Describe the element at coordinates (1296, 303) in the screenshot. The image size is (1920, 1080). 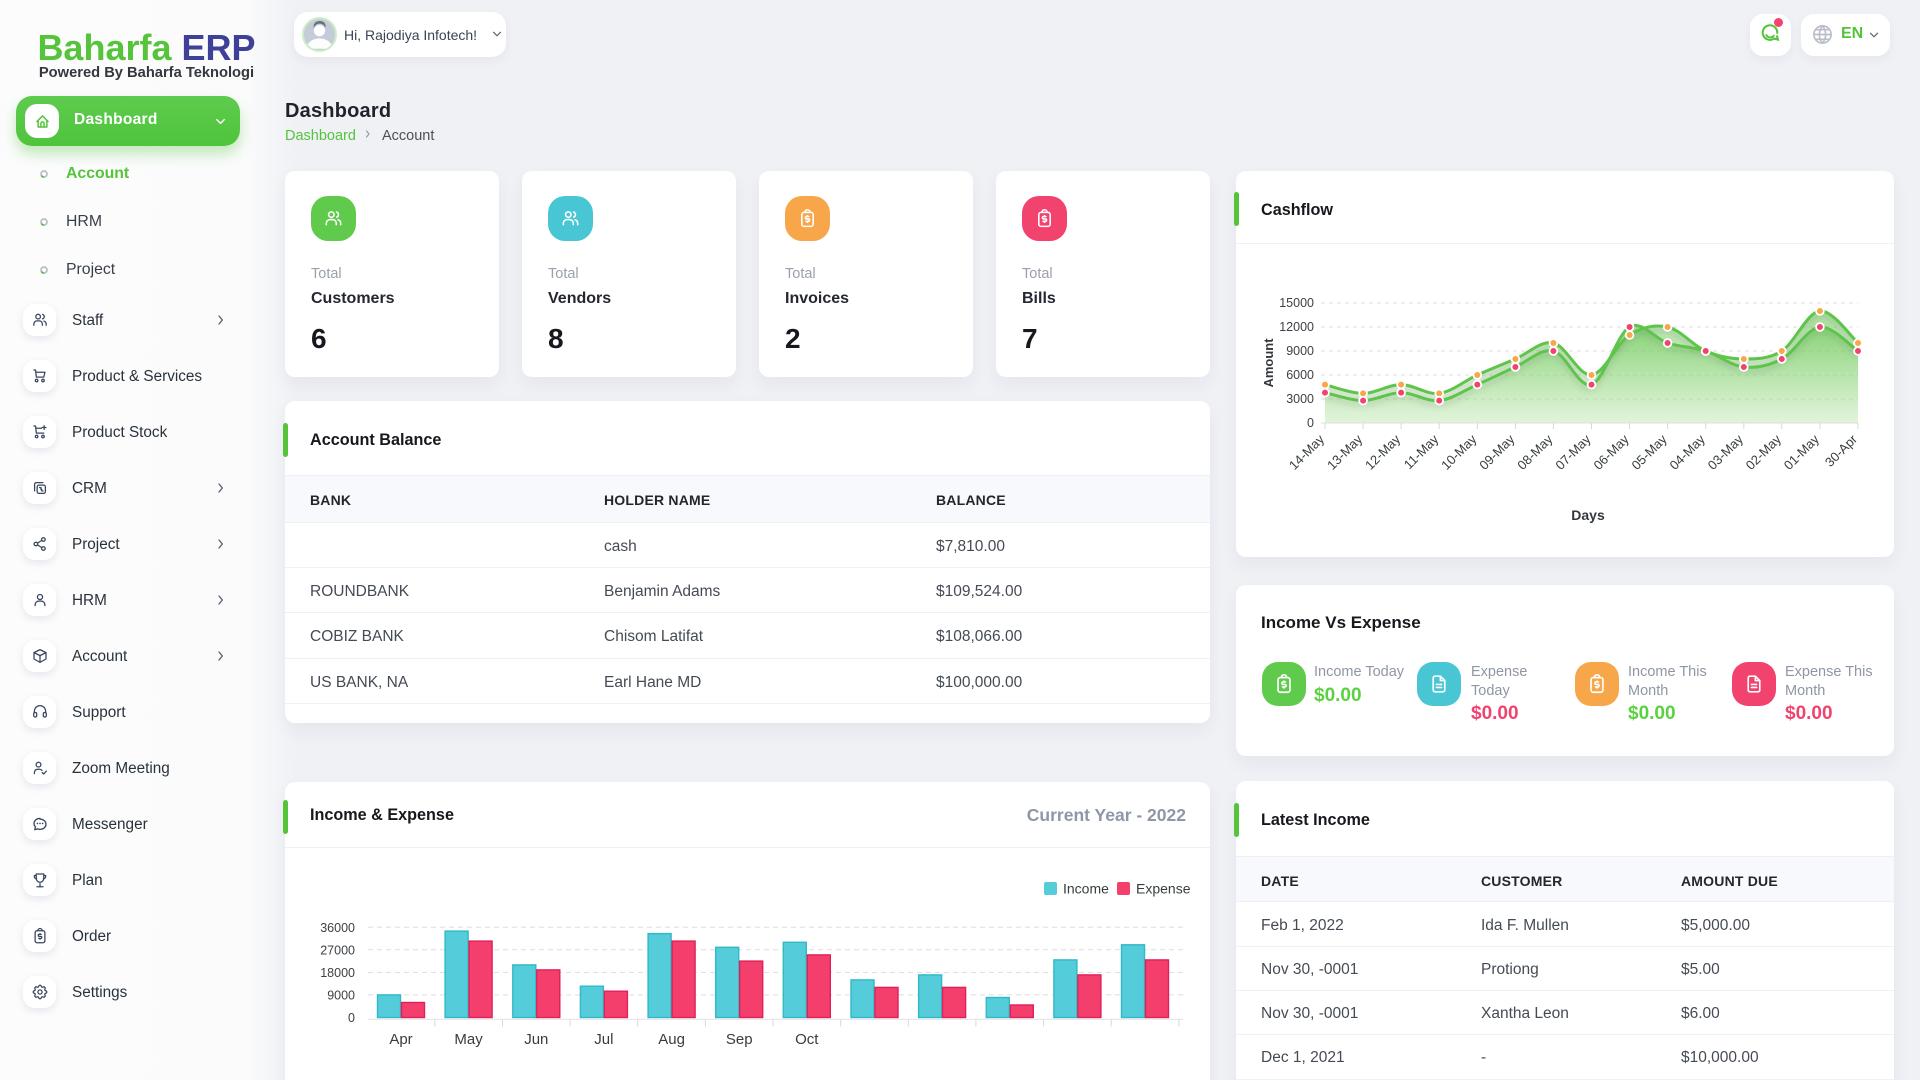
I see `svg-text: 15000` at that location.